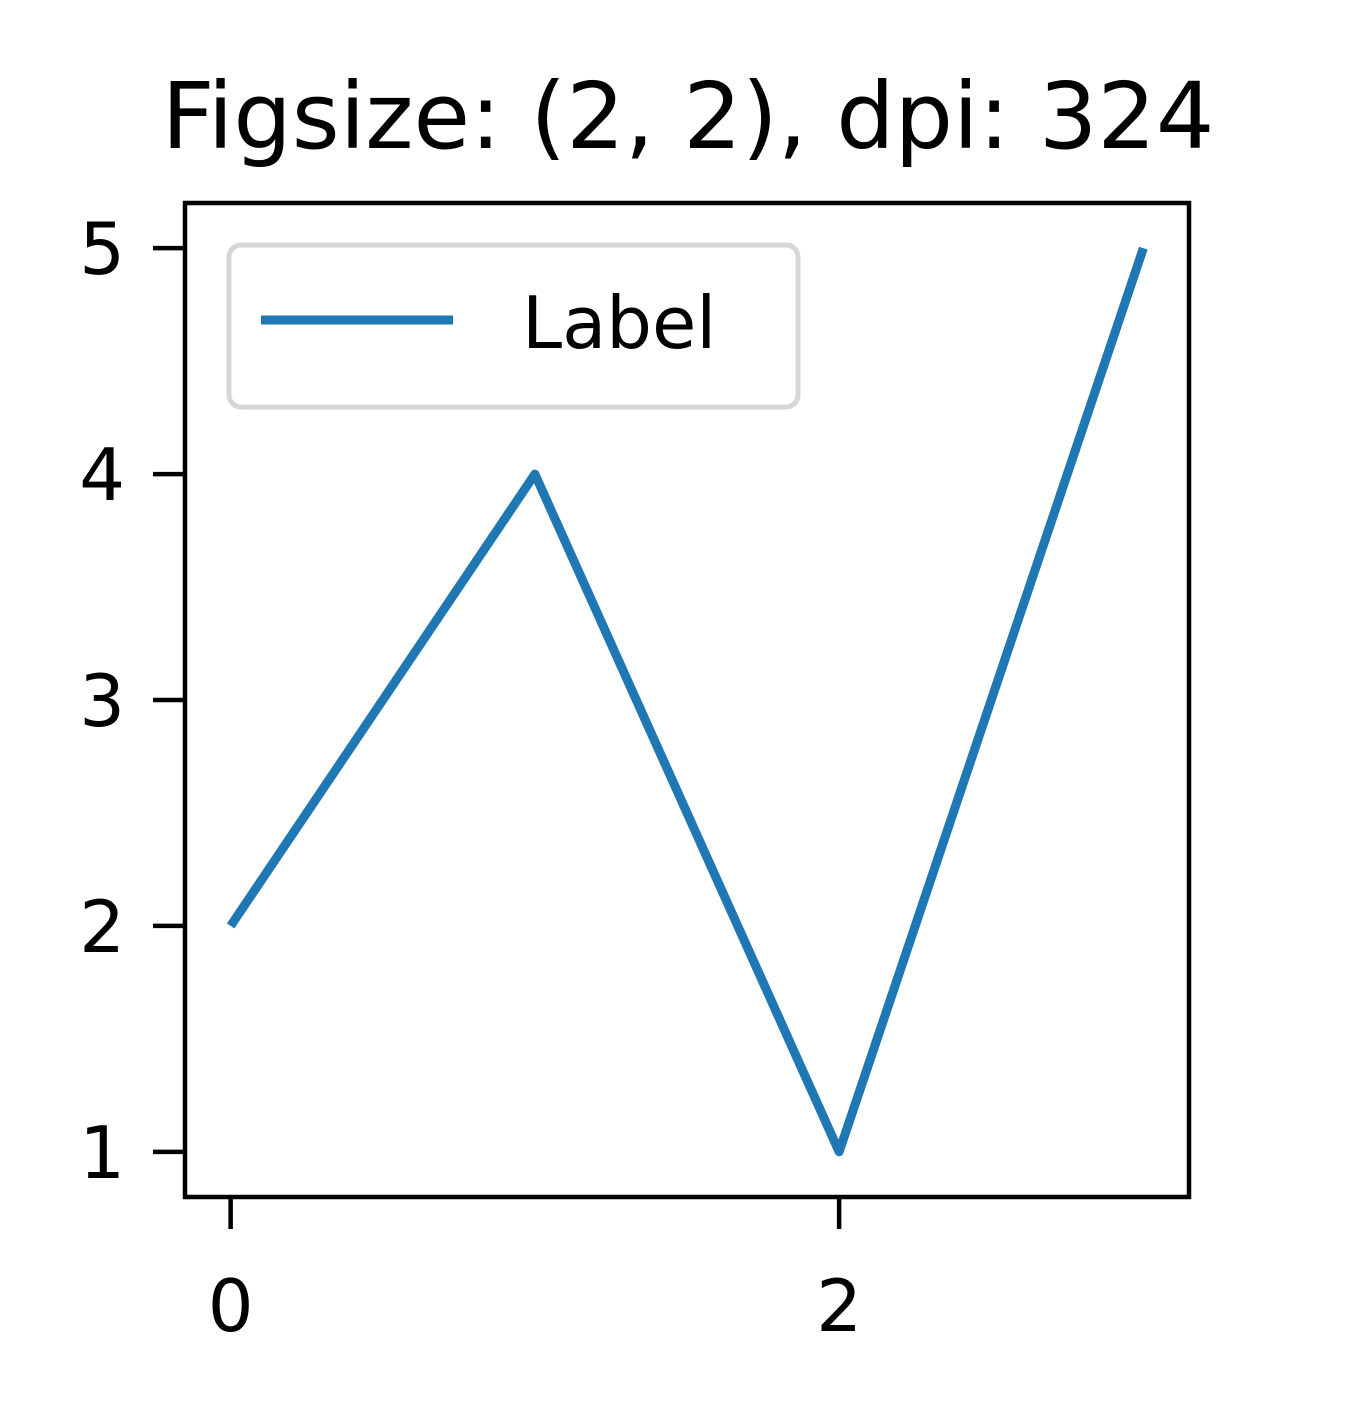  What do you see at coordinates (231, 1306) in the screenshot?
I see `x-tick-label: 0` at bounding box center [231, 1306].